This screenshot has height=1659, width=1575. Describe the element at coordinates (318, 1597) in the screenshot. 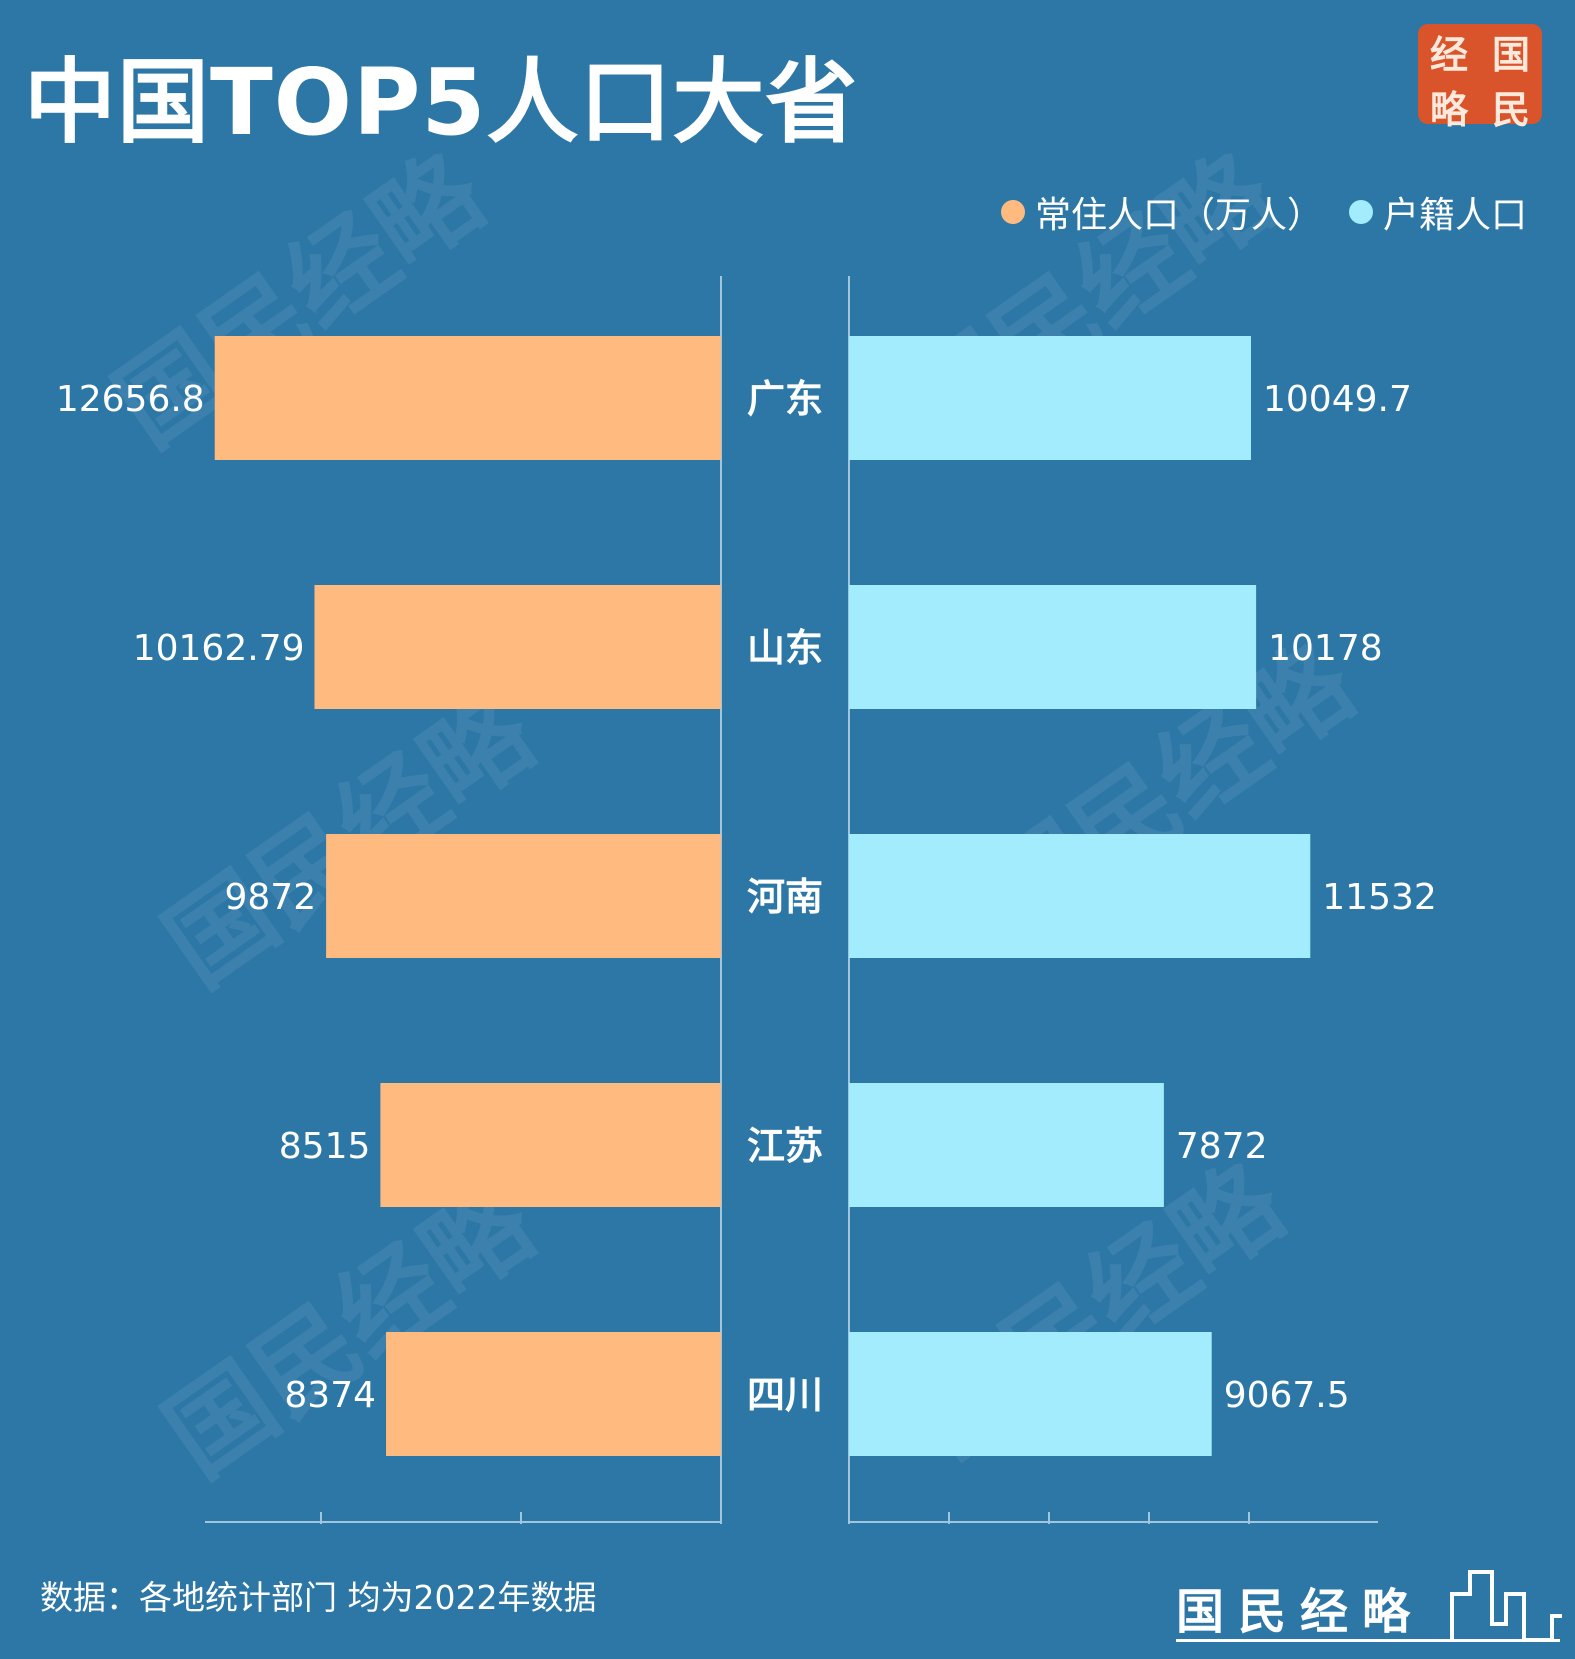

I see `source-note: 数据：各地统计部门 均为2022年数据` at that location.